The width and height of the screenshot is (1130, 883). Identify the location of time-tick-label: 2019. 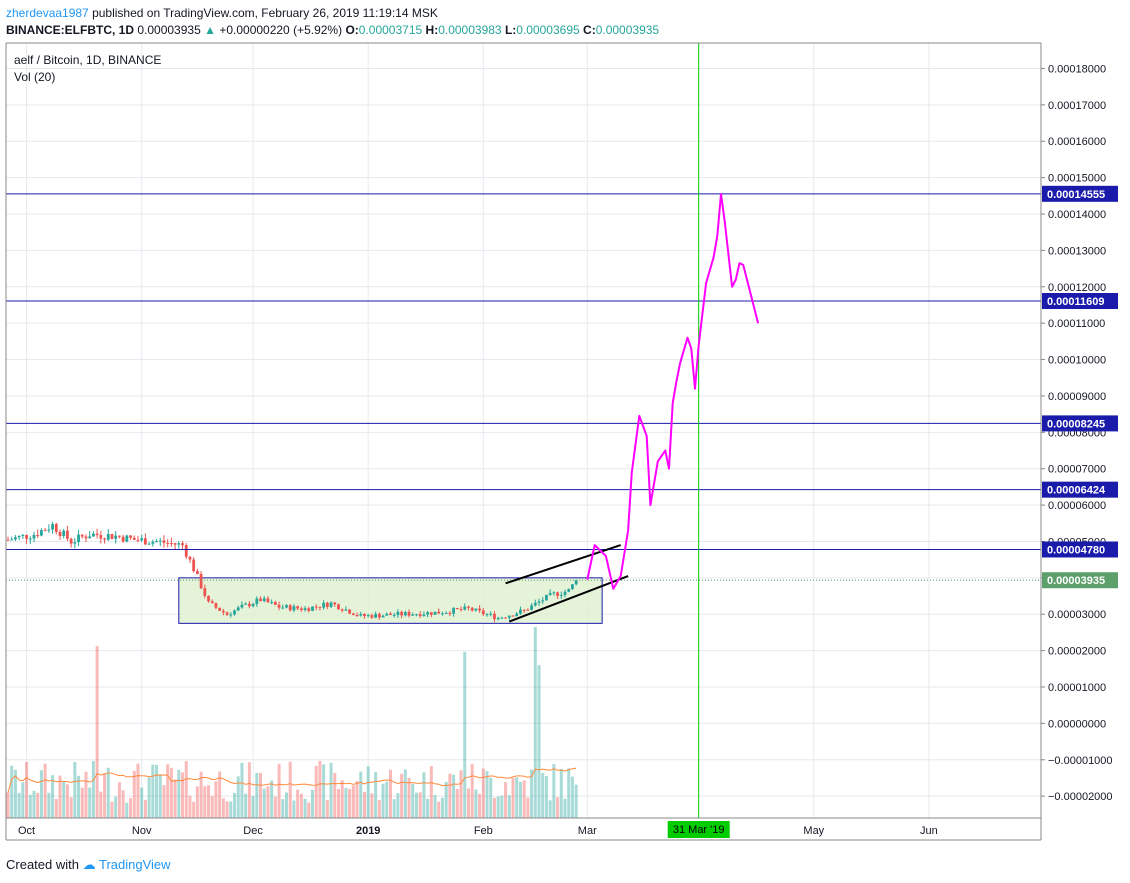
(368, 831).